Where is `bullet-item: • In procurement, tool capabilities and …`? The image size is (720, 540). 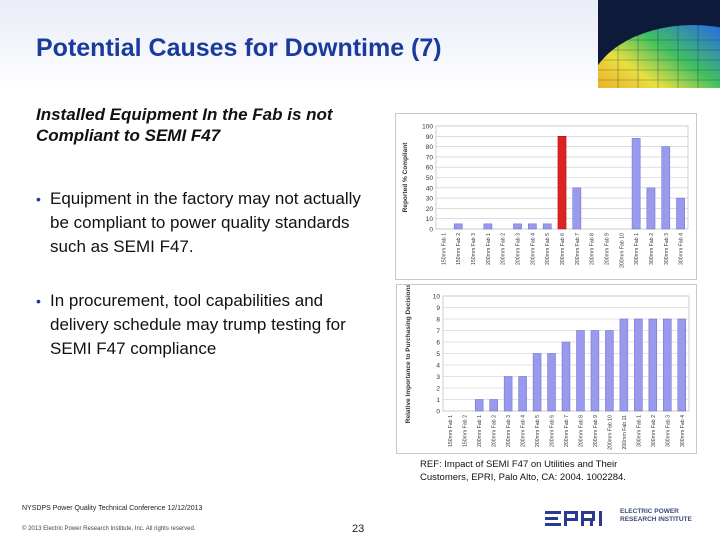
bullet-item: • In procurement, tool capabilities and … is located at coordinates (203, 325).